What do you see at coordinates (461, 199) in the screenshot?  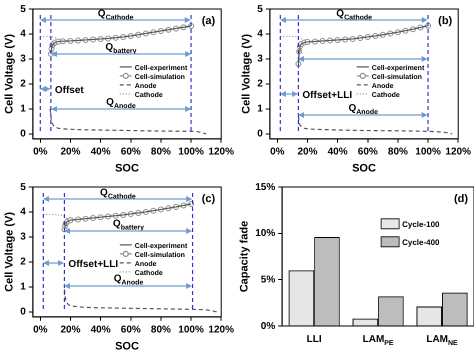 I see `annotation: (d)` at bounding box center [461, 199].